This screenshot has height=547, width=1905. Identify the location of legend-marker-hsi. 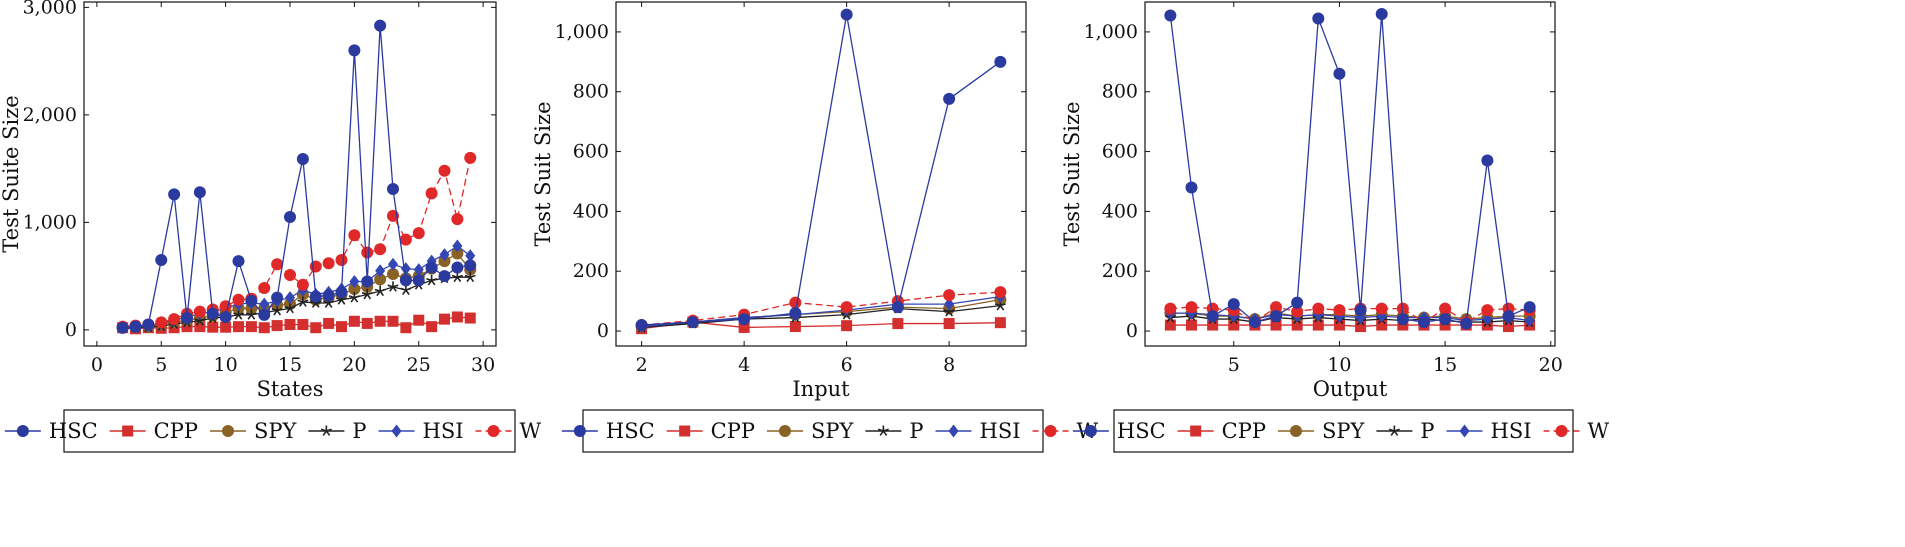
(953, 431).